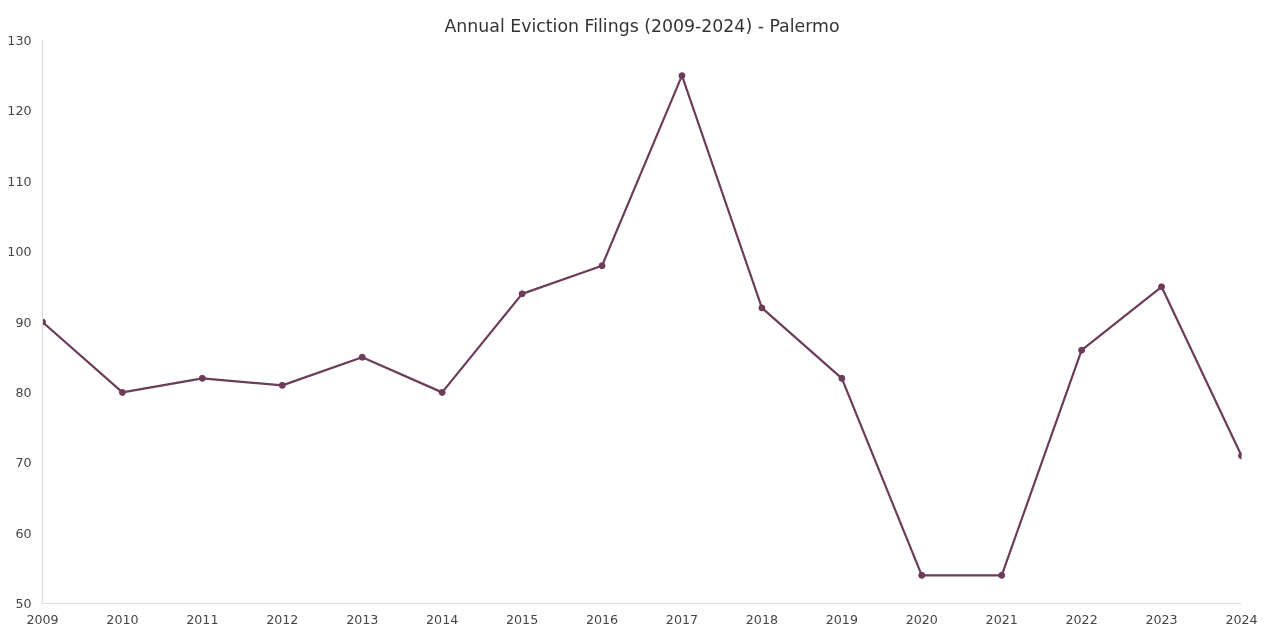 The height and width of the screenshot is (629, 1269). I want to click on y-tick-label: 50, so click(23, 603).